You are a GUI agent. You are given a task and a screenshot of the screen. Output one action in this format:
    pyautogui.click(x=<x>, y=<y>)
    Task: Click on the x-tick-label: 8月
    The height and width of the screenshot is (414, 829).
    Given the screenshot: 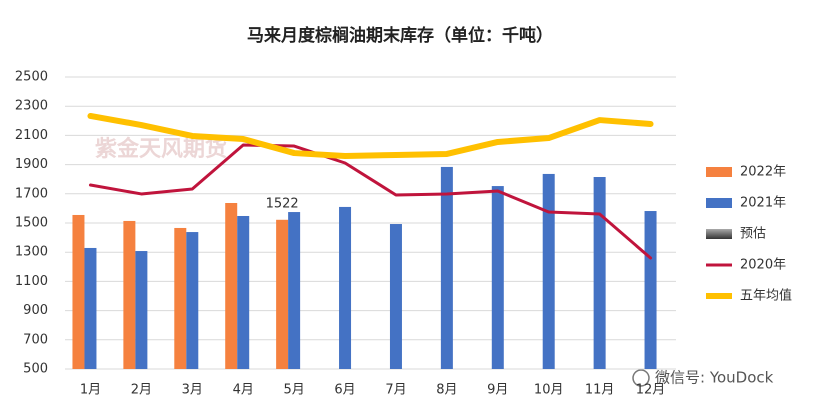 What is the action you would take?
    pyautogui.click(x=446, y=390)
    